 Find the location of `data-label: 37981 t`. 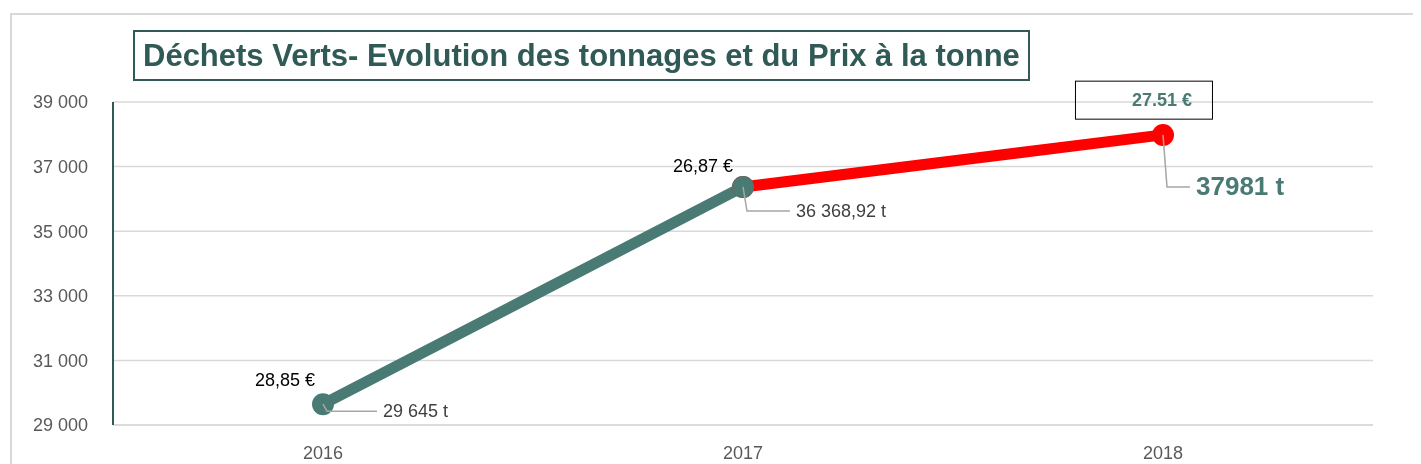

data-label: 37981 t is located at coordinates (1240, 186).